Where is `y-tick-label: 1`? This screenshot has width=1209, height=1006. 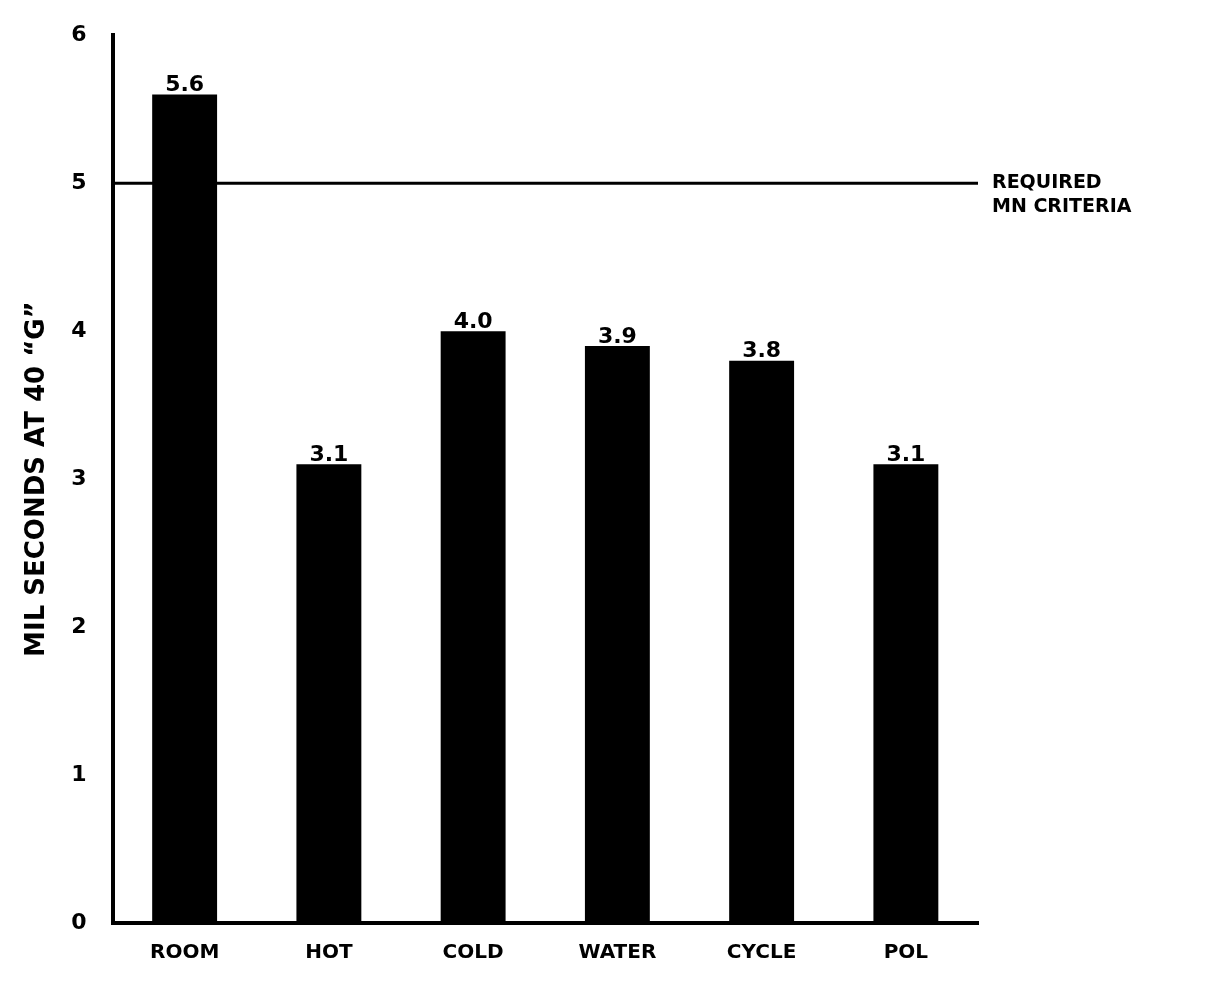
y-tick-label: 1 is located at coordinates (79, 773).